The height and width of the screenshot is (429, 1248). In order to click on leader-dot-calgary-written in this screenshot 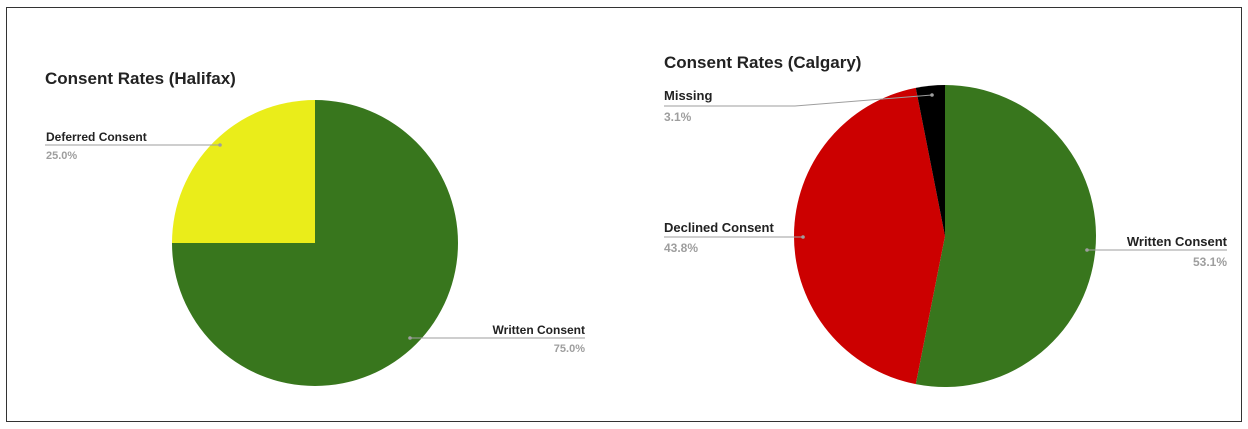, I will do `click(1087, 250)`.